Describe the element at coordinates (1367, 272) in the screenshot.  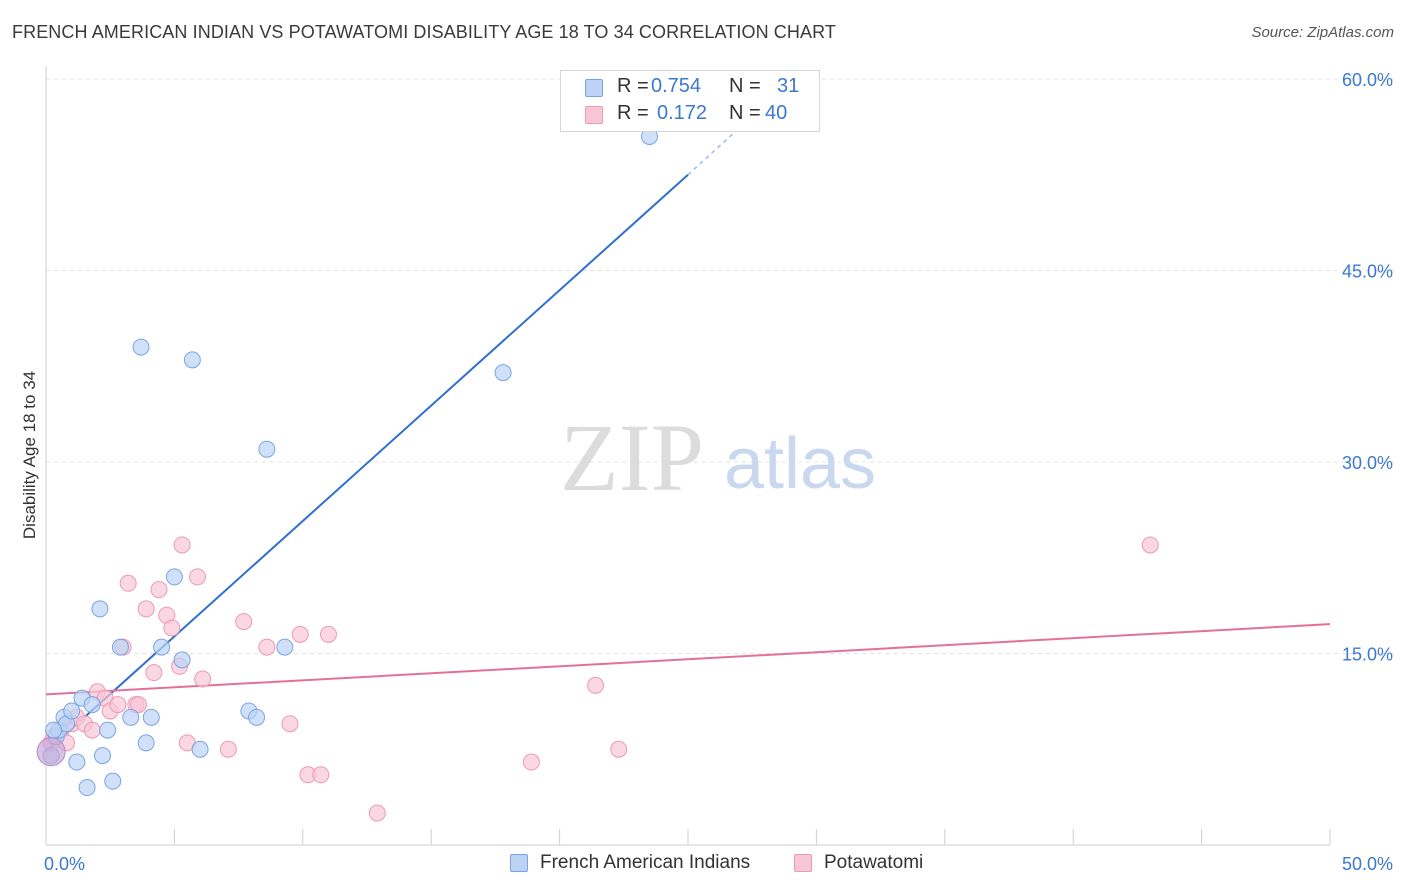
I see `y-tick-label: 45.0%` at that location.